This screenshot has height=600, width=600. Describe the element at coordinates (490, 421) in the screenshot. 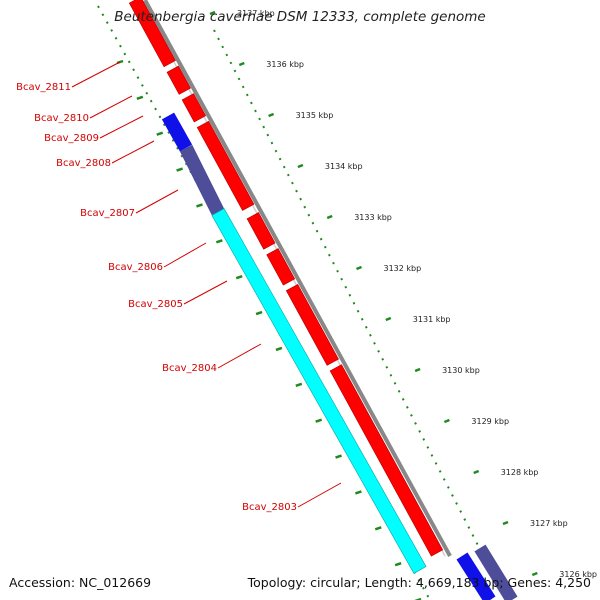

I see `kbp-tick-label: 3129 kbp` at that location.